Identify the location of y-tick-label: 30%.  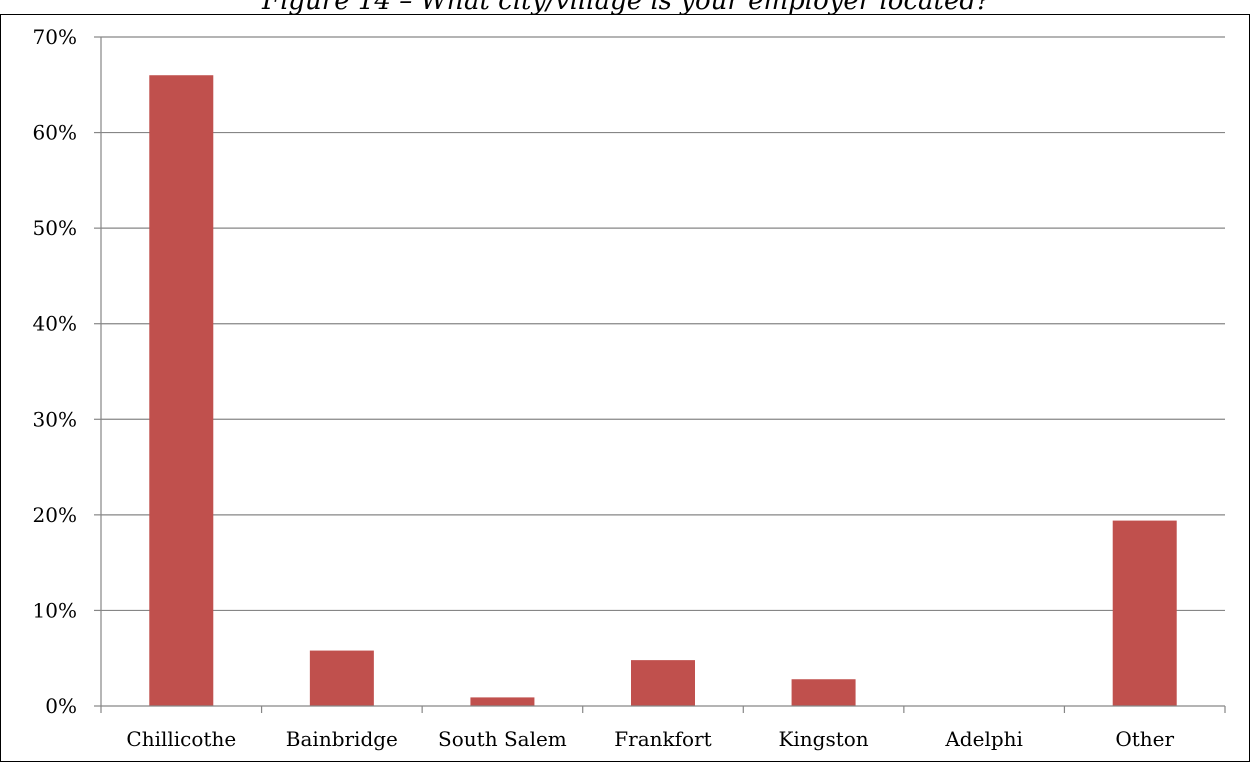
(55, 419).